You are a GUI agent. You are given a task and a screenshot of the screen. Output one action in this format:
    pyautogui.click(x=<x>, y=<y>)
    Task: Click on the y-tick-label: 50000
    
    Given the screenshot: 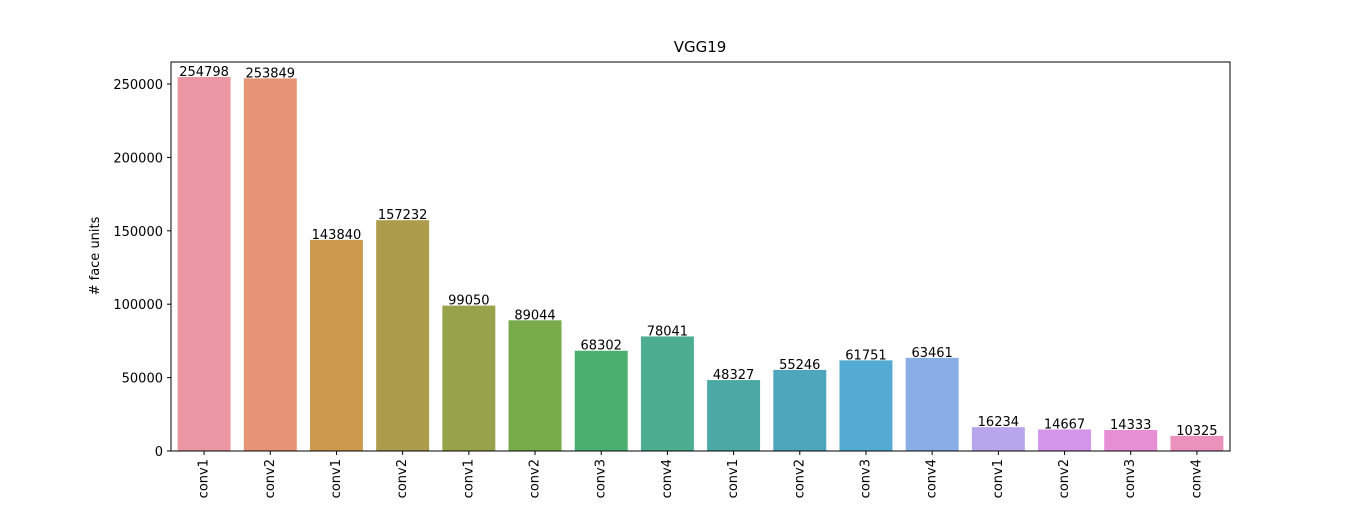 What is the action you would take?
    pyautogui.click(x=142, y=379)
    